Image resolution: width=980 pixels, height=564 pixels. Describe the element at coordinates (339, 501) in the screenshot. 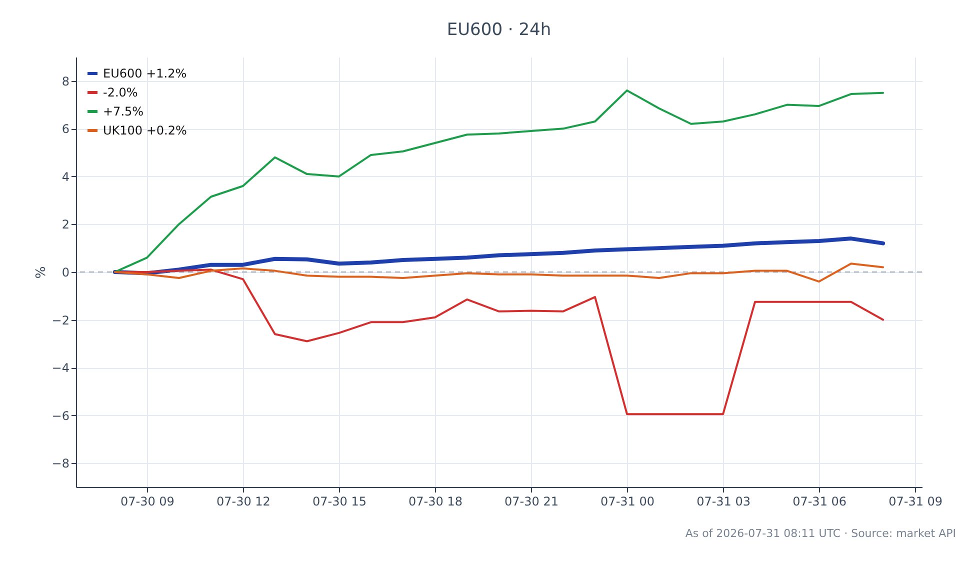

I see `x-tick-label: 07-30 15` at that location.